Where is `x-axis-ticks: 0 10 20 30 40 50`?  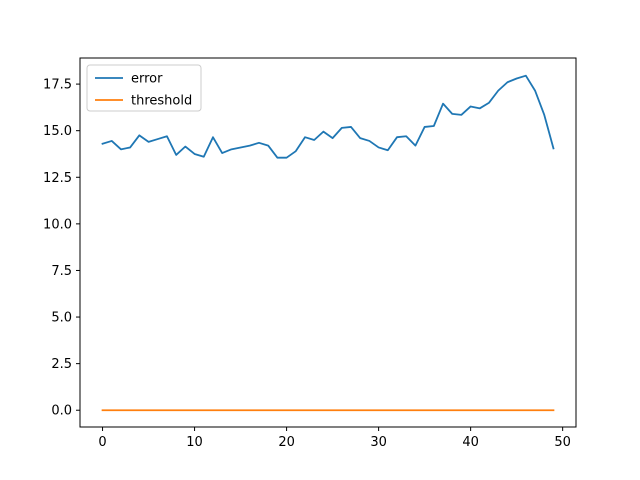
x-axis-ticks: 0 10 20 30 40 50 is located at coordinates (334, 438).